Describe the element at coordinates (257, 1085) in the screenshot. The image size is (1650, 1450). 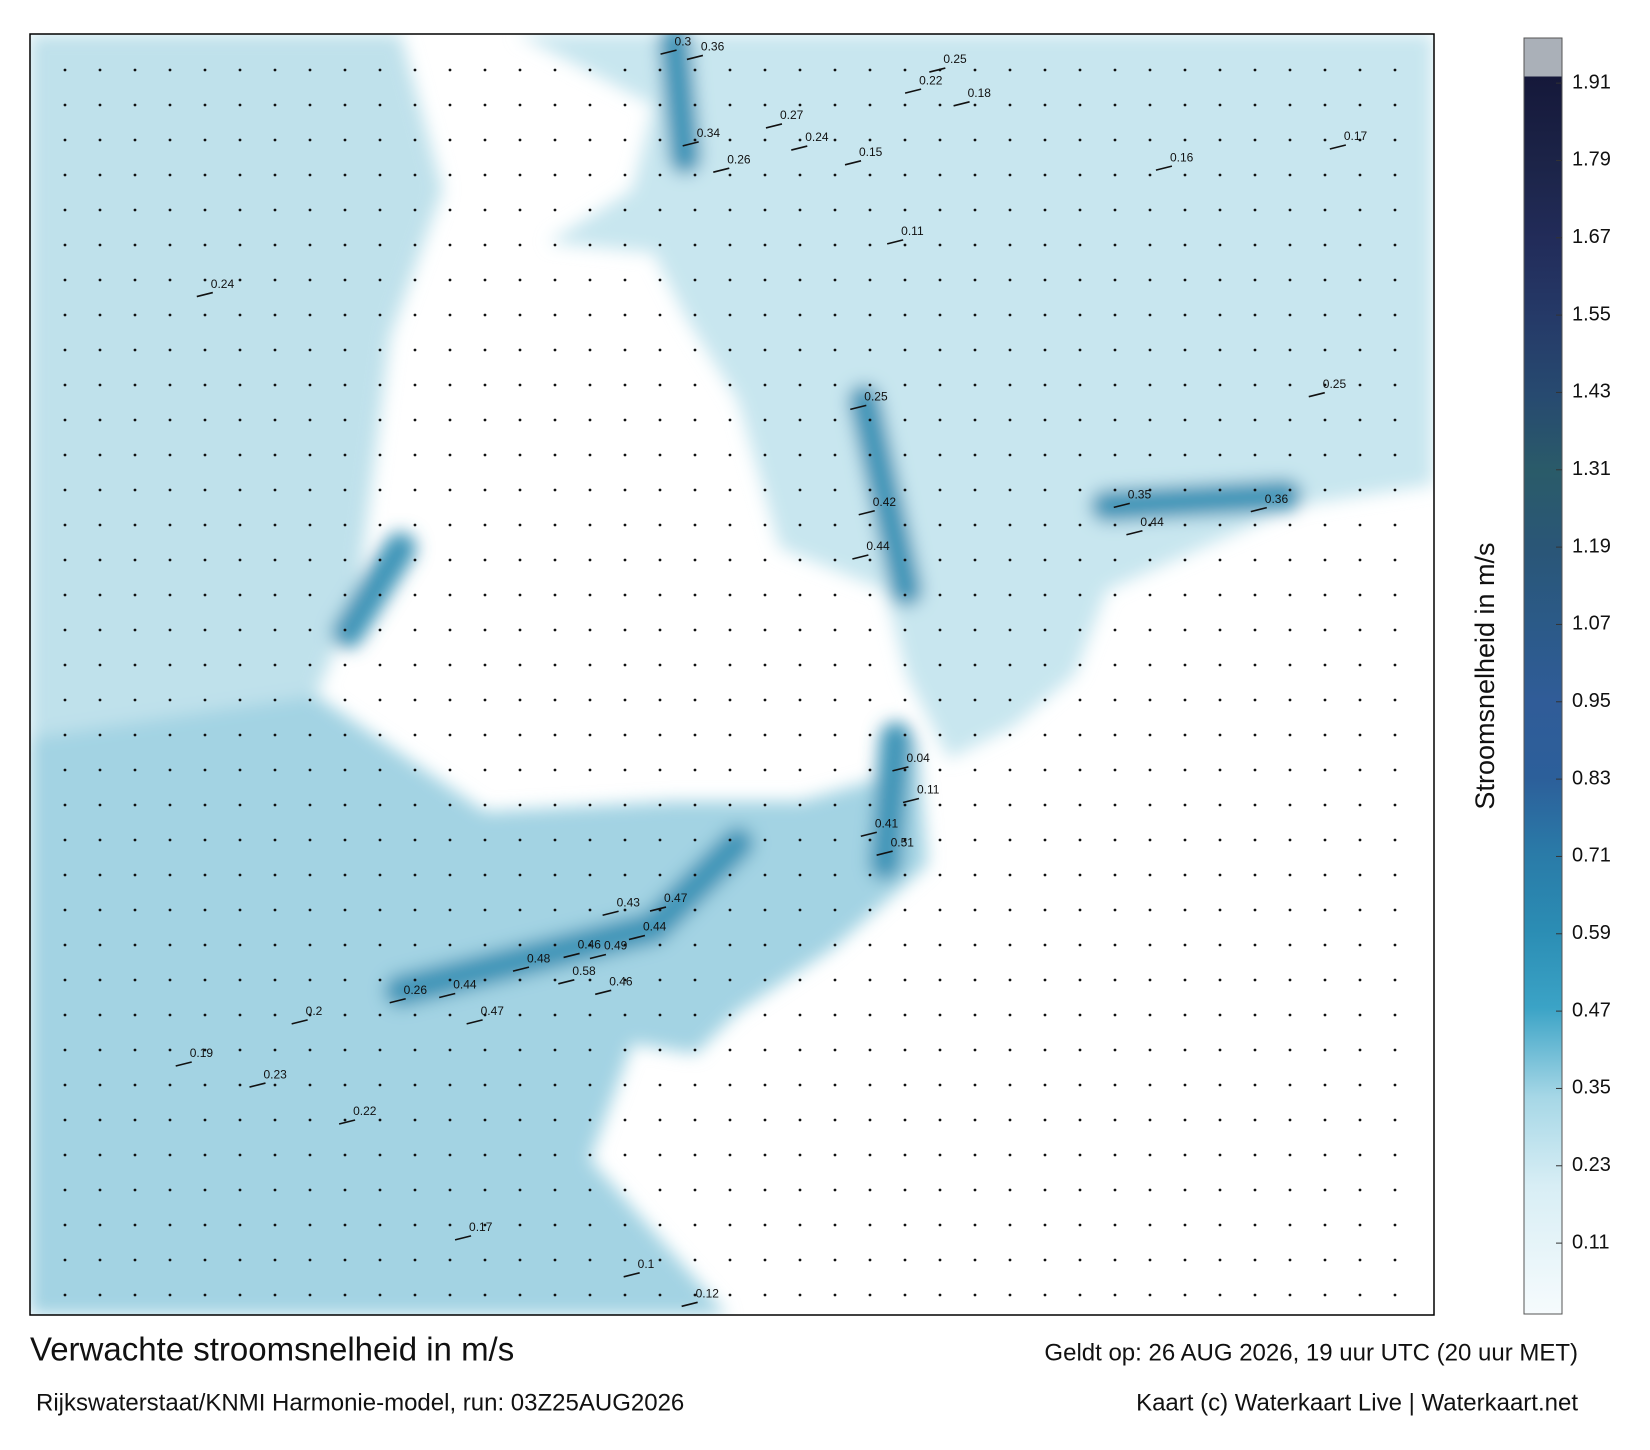
I see `current-arrow` at that location.